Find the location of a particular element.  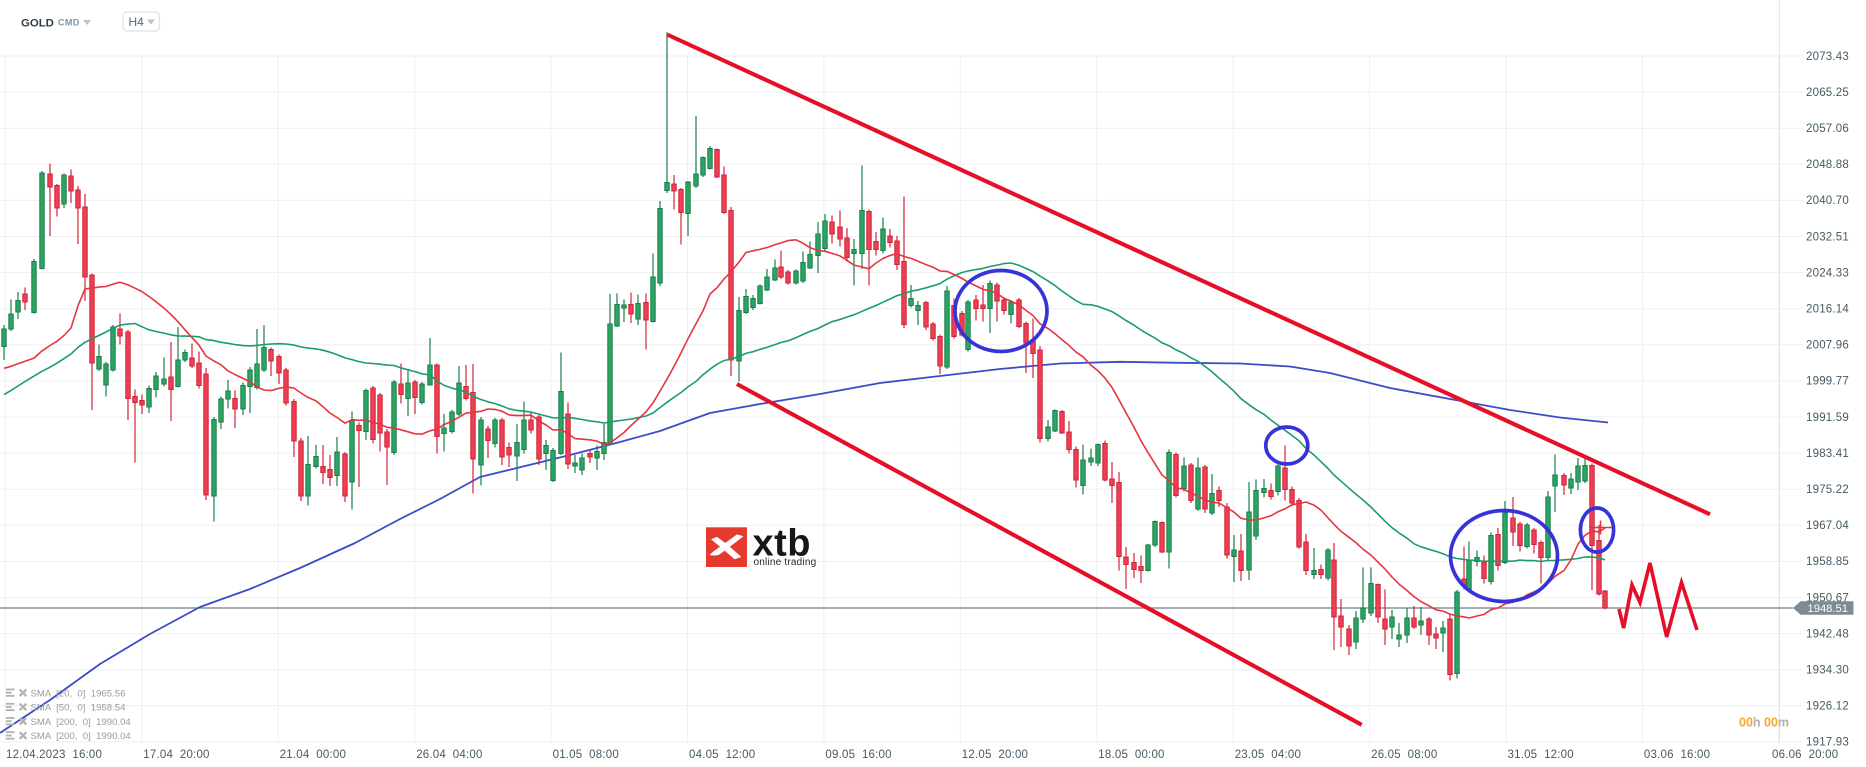

svg-text: SMA [50, 0] 1958.54 is located at coordinates (79, 708).